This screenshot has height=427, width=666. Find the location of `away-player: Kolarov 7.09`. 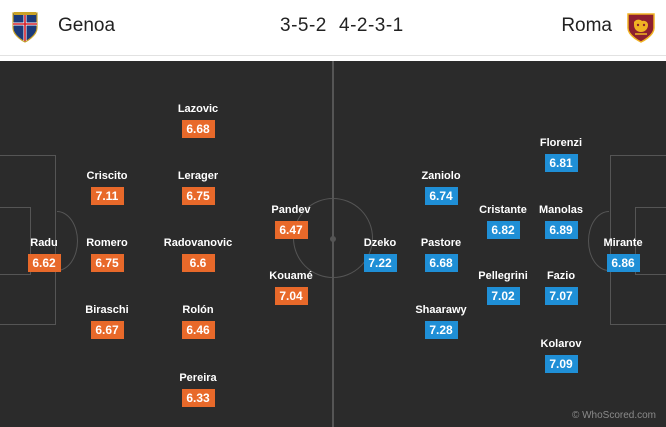

away-player: Kolarov 7.09 is located at coordinates (561, 355).